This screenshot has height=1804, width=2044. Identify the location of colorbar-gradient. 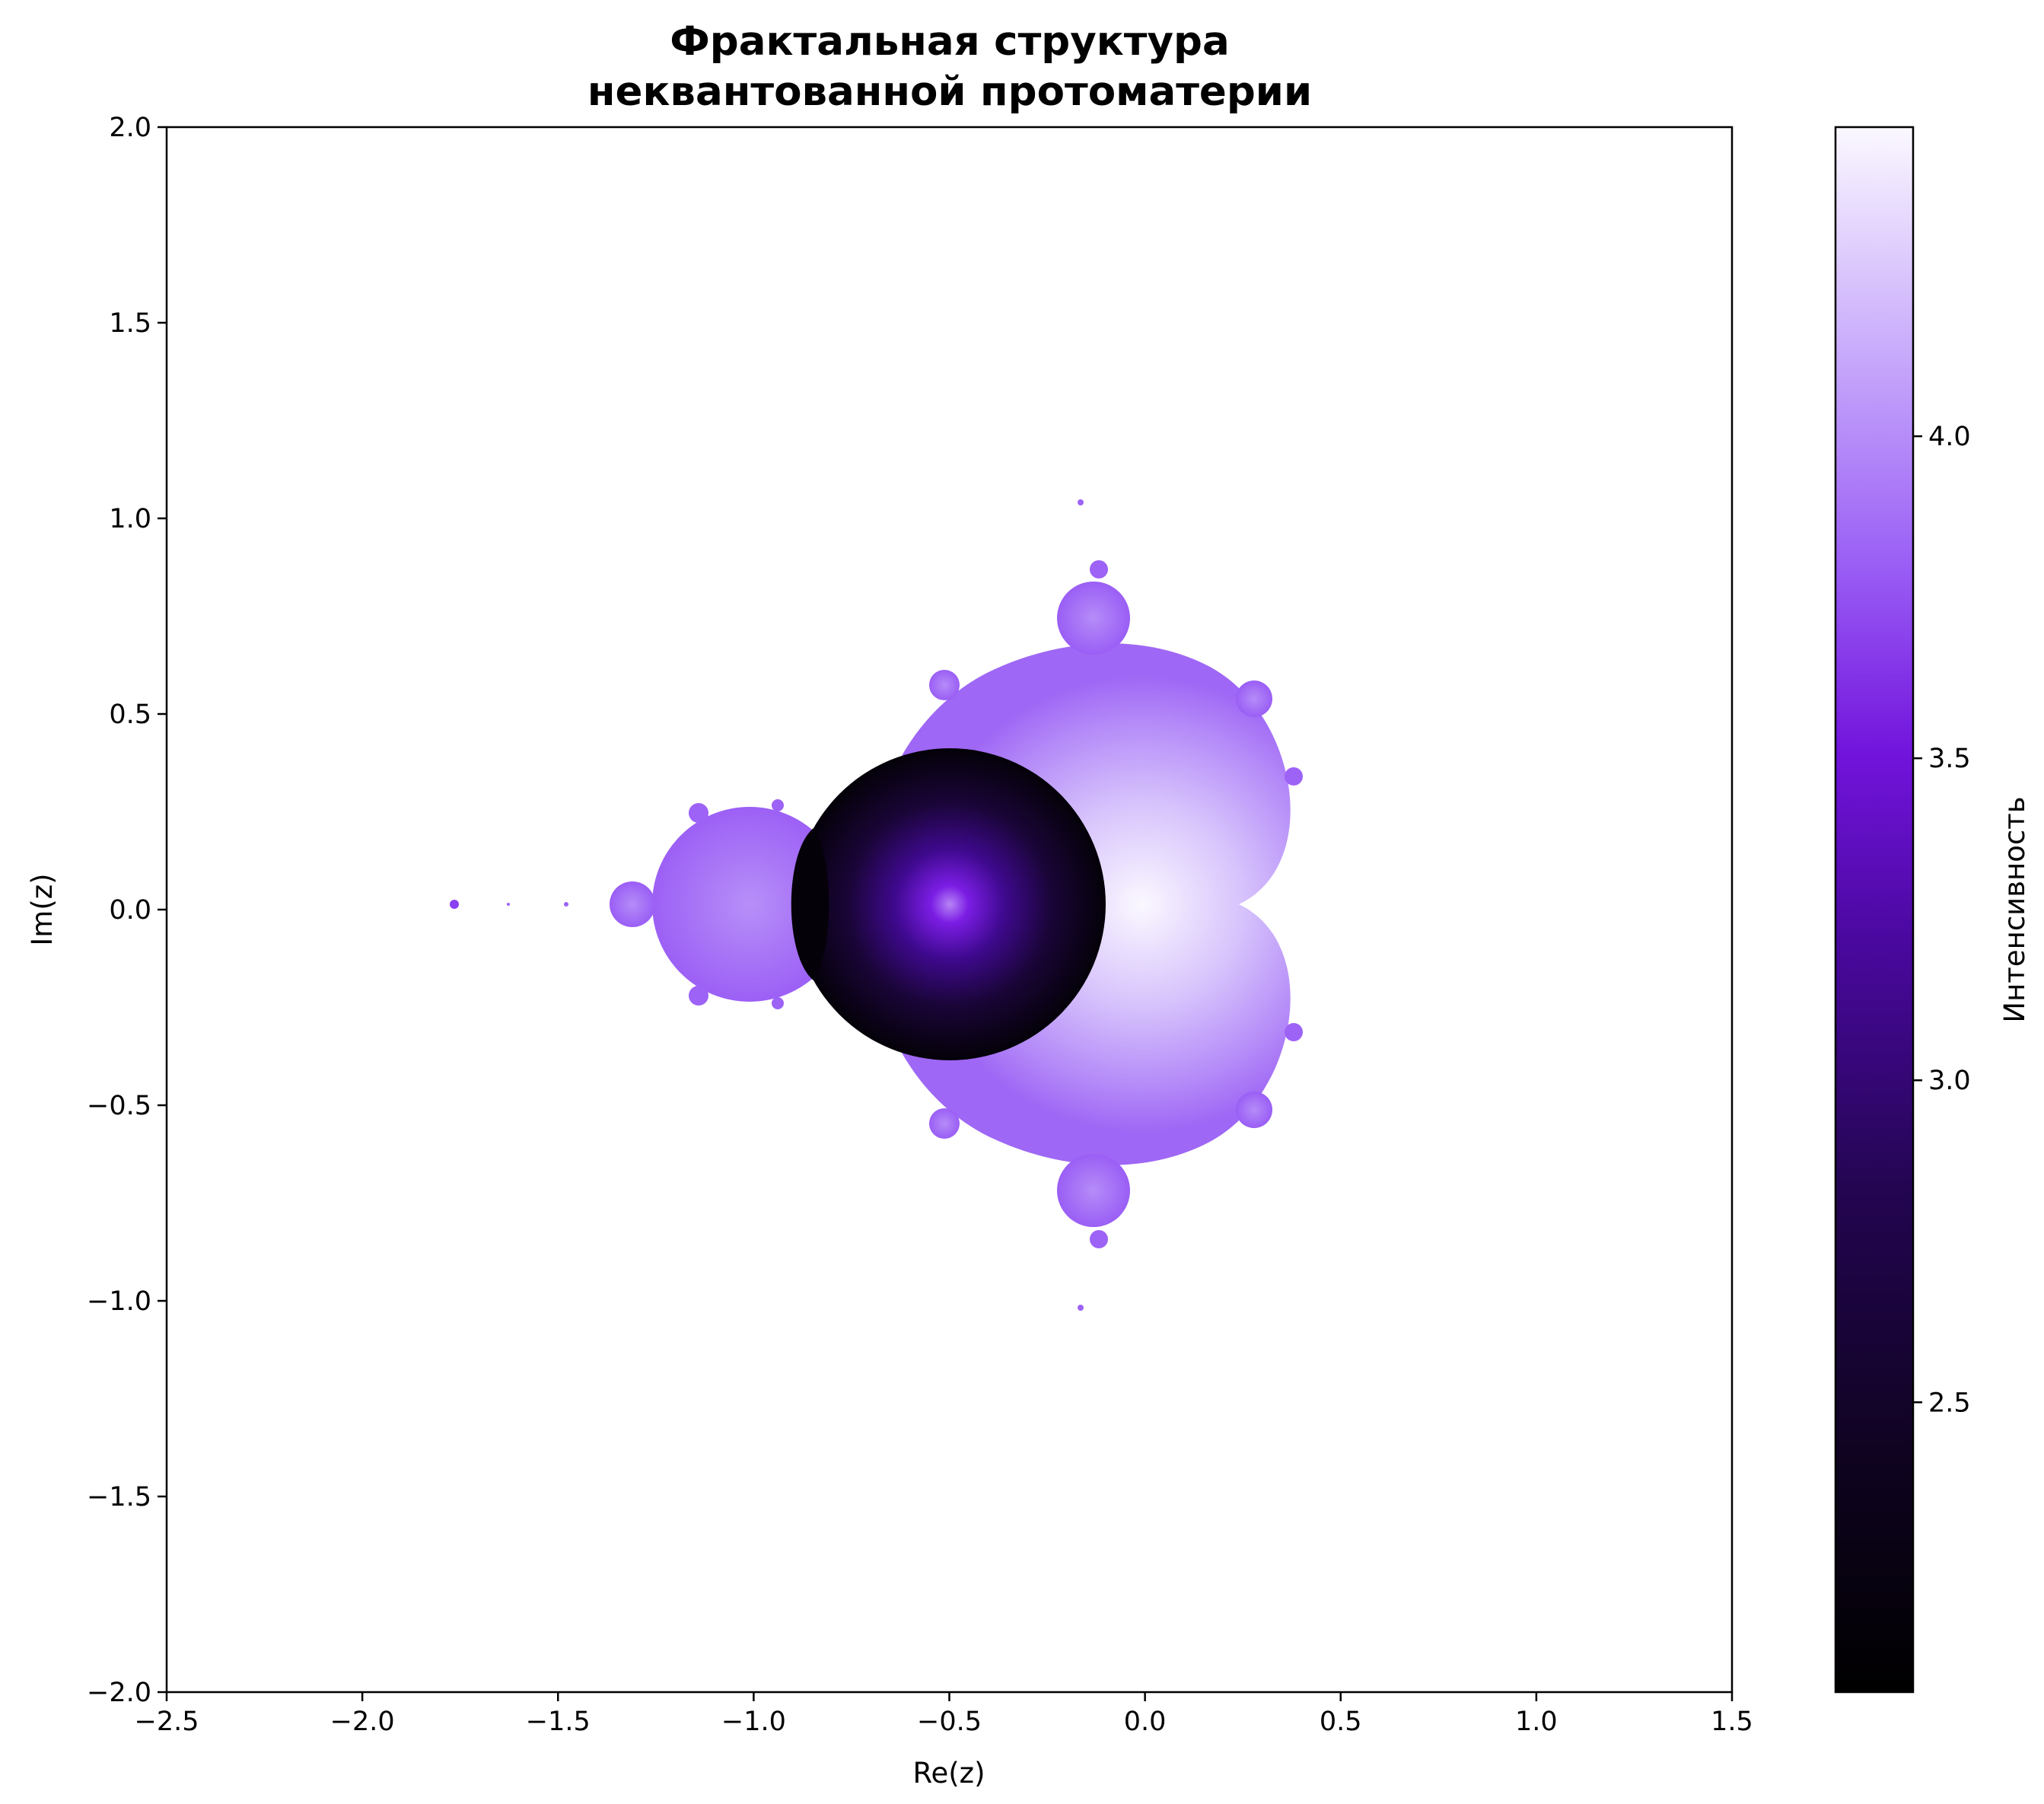
(1874, 910).